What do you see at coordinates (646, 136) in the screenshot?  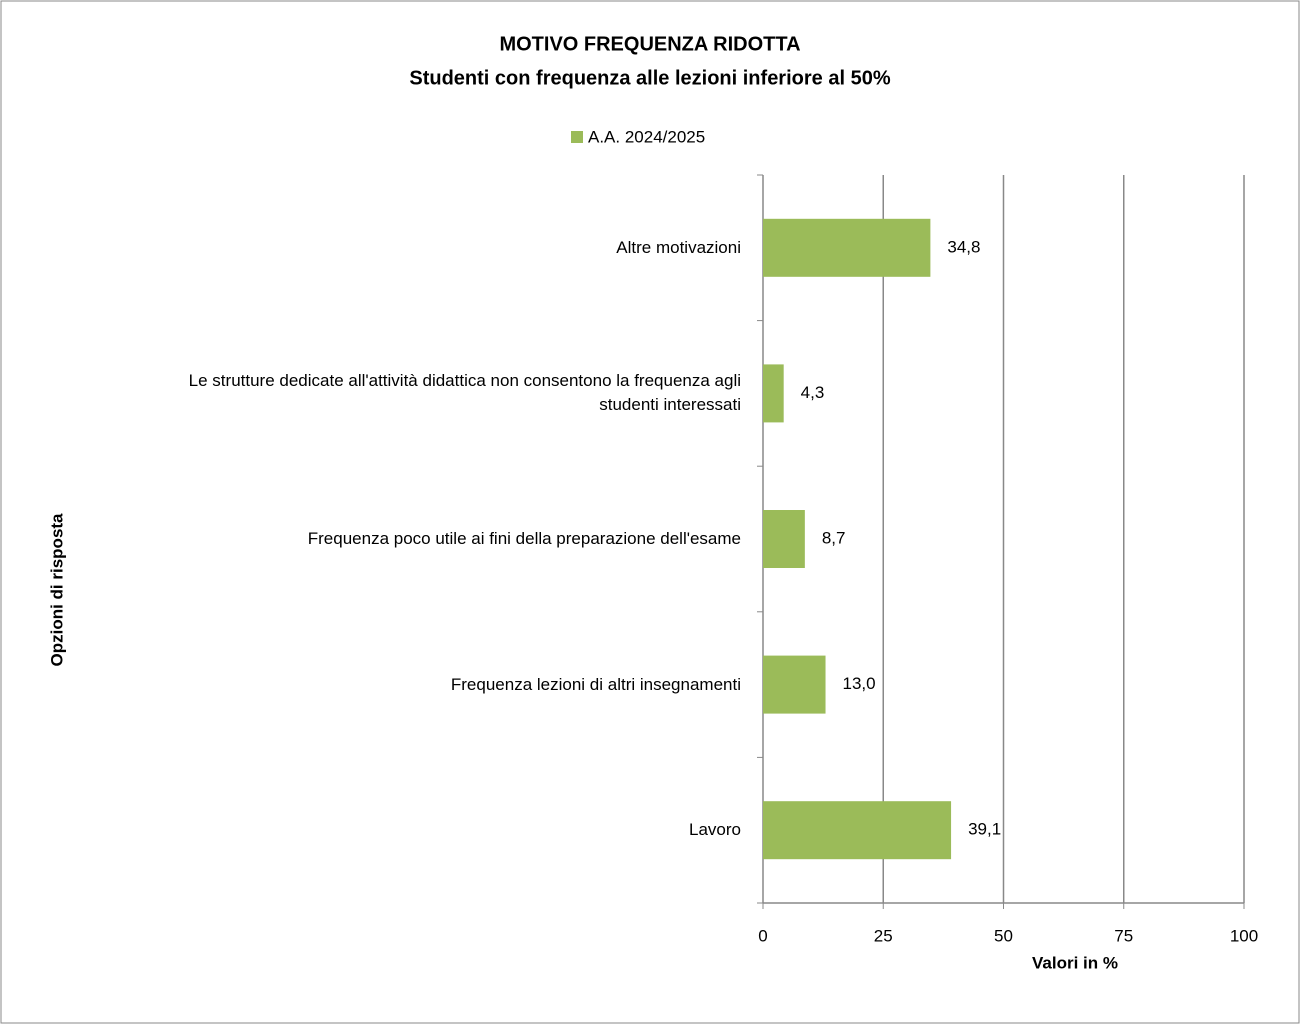 I see `legend-label: A.A. 2024/2025` at bounding box center [646, 136].